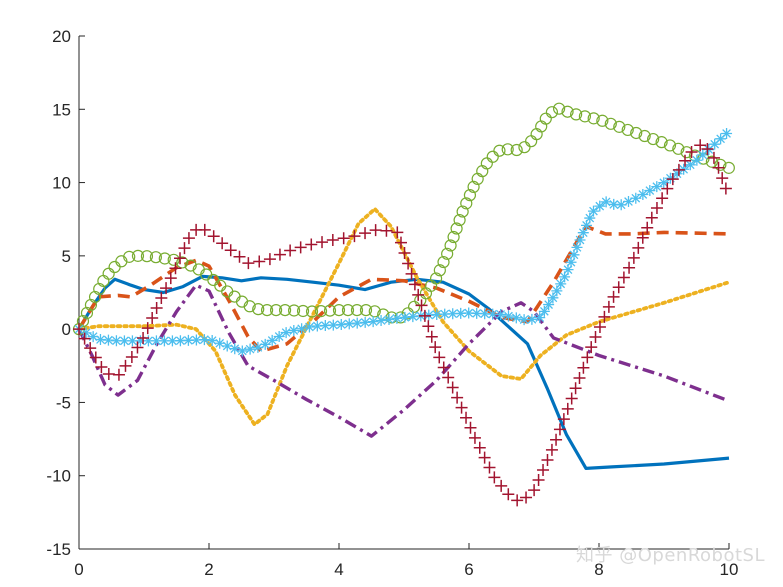 The image size is (783, 587). Describe the element at coordinates (208, 569) in the screenshot. I see `x-tick-label: 2` at that location.